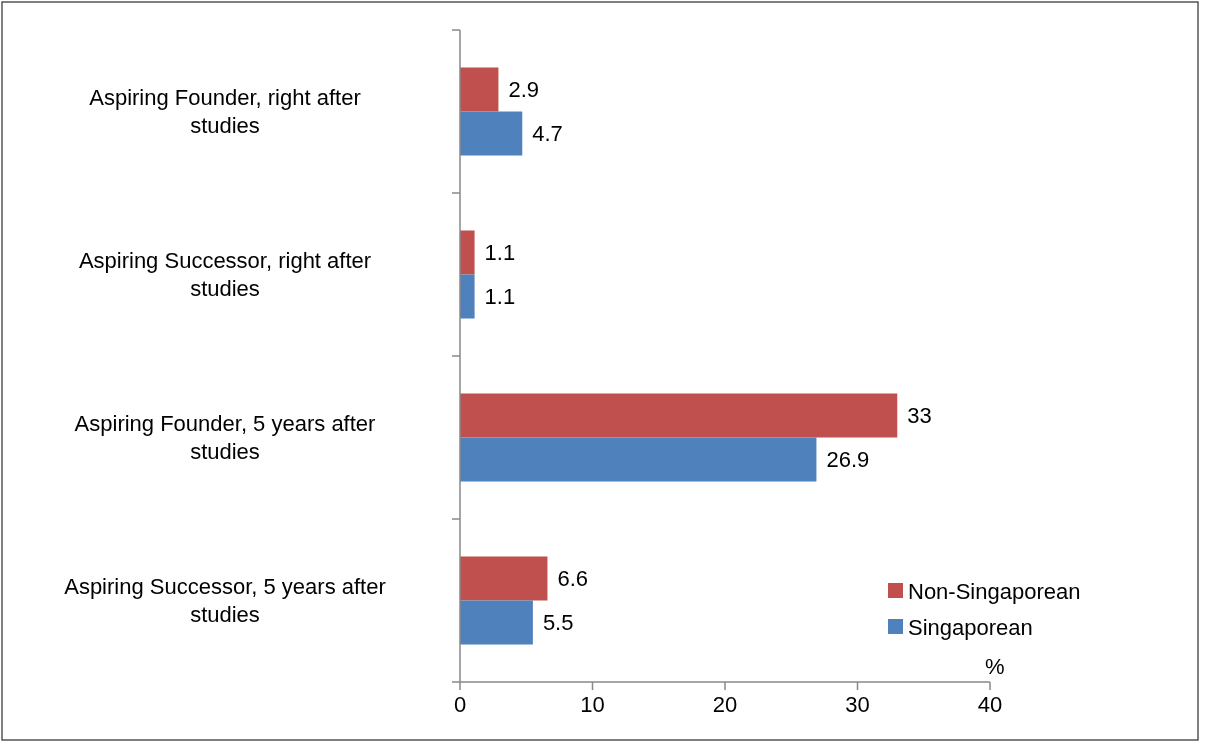 Image resolution: width=1208 pixels, height=746 pixels. Describe the element at coordinates (994, 591) in the screenshot. I see `legend-label: Non-Singaporean` at that location.